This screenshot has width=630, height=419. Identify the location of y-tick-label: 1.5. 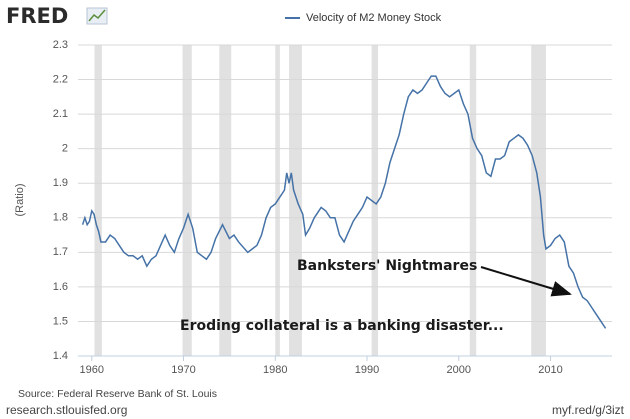
(60, 321).